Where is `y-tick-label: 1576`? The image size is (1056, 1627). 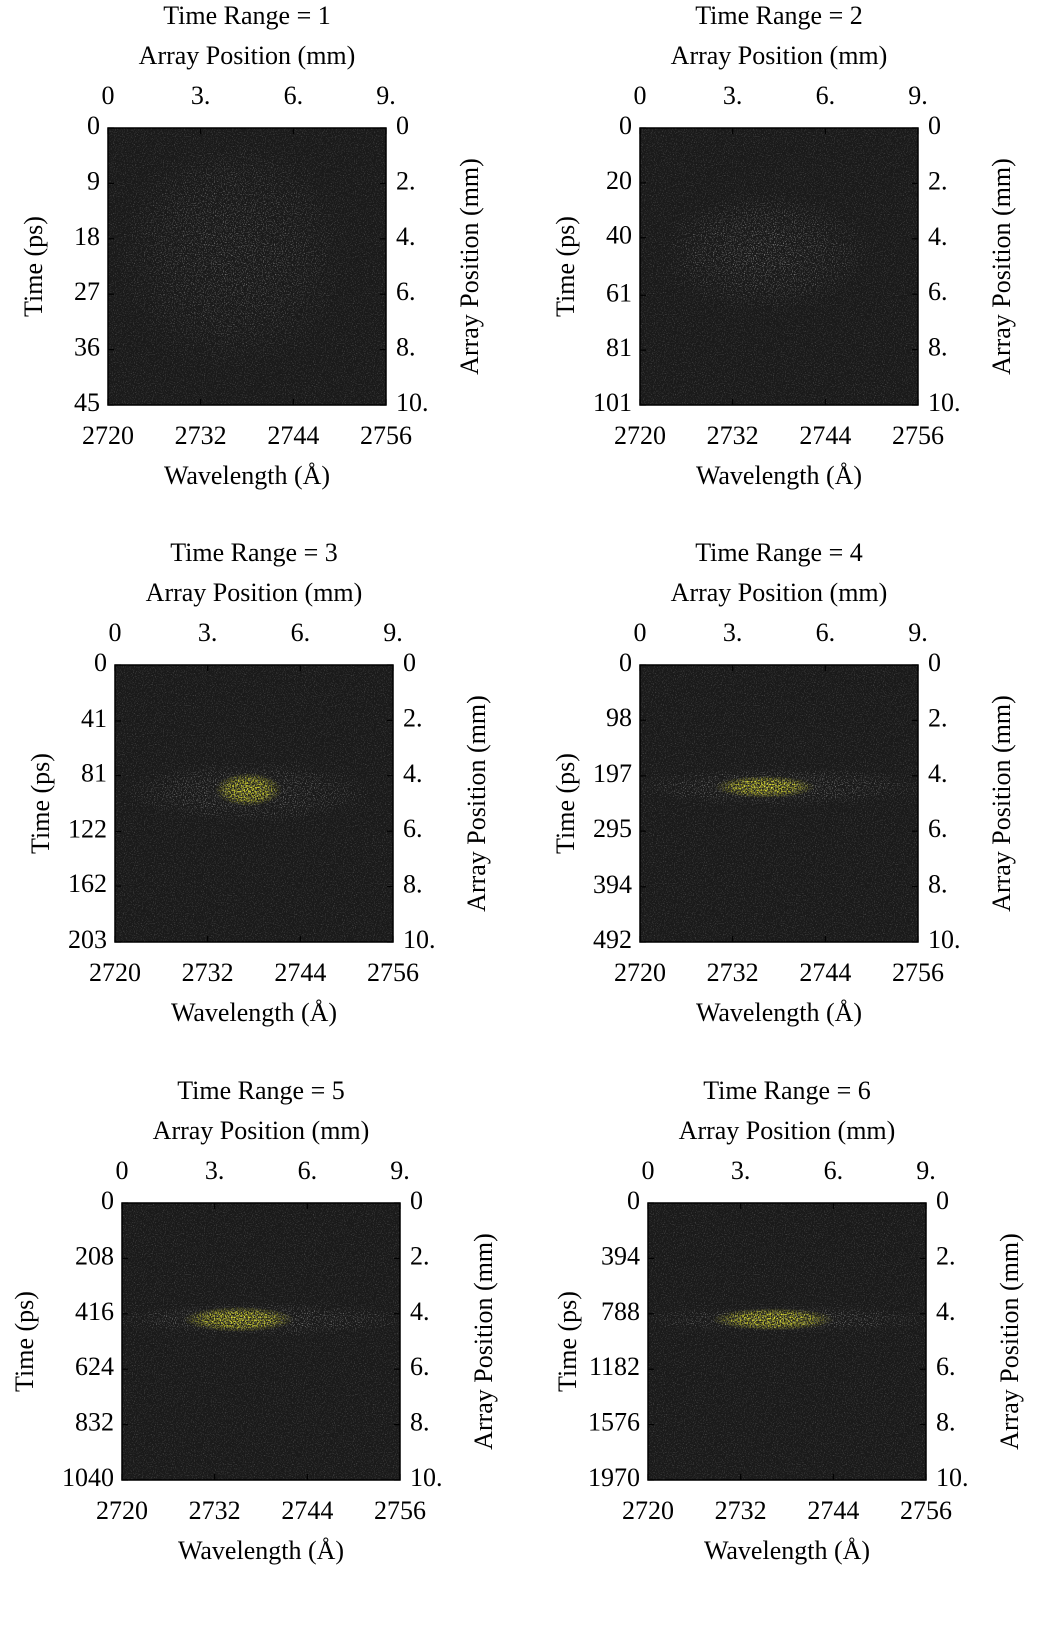
y-tick-label: 1576 is located at coordinates (614, 1422).